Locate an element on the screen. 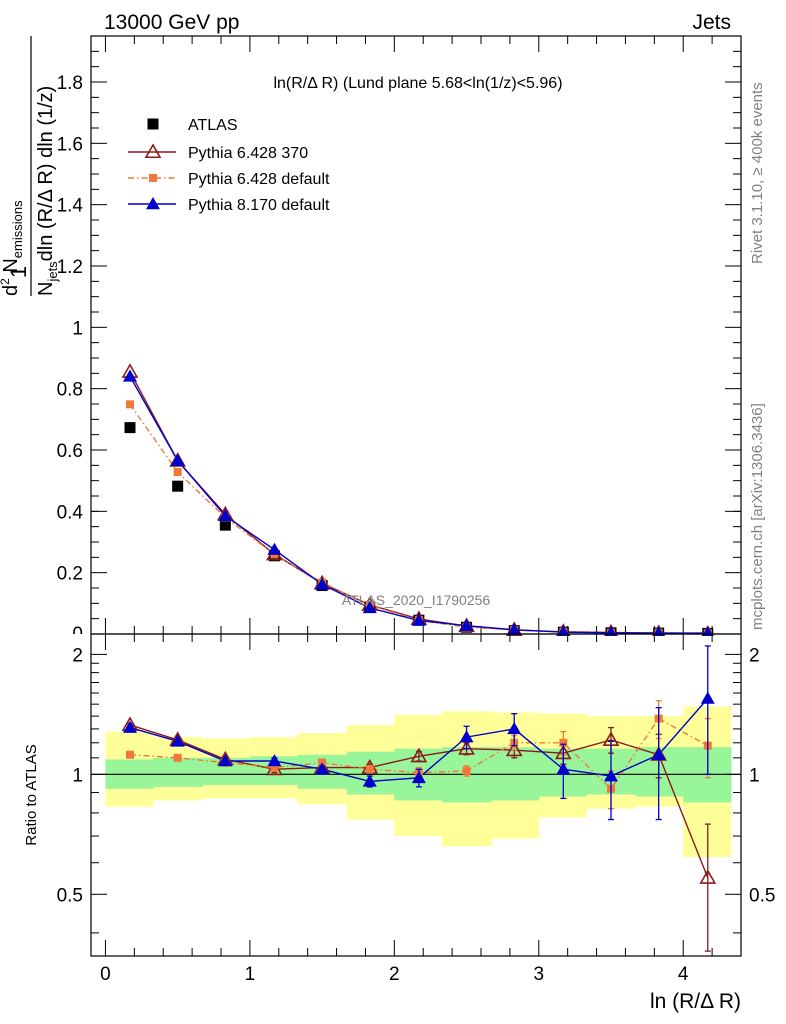  legend-label-0: ATLAS is located at coordinates (213, 125).